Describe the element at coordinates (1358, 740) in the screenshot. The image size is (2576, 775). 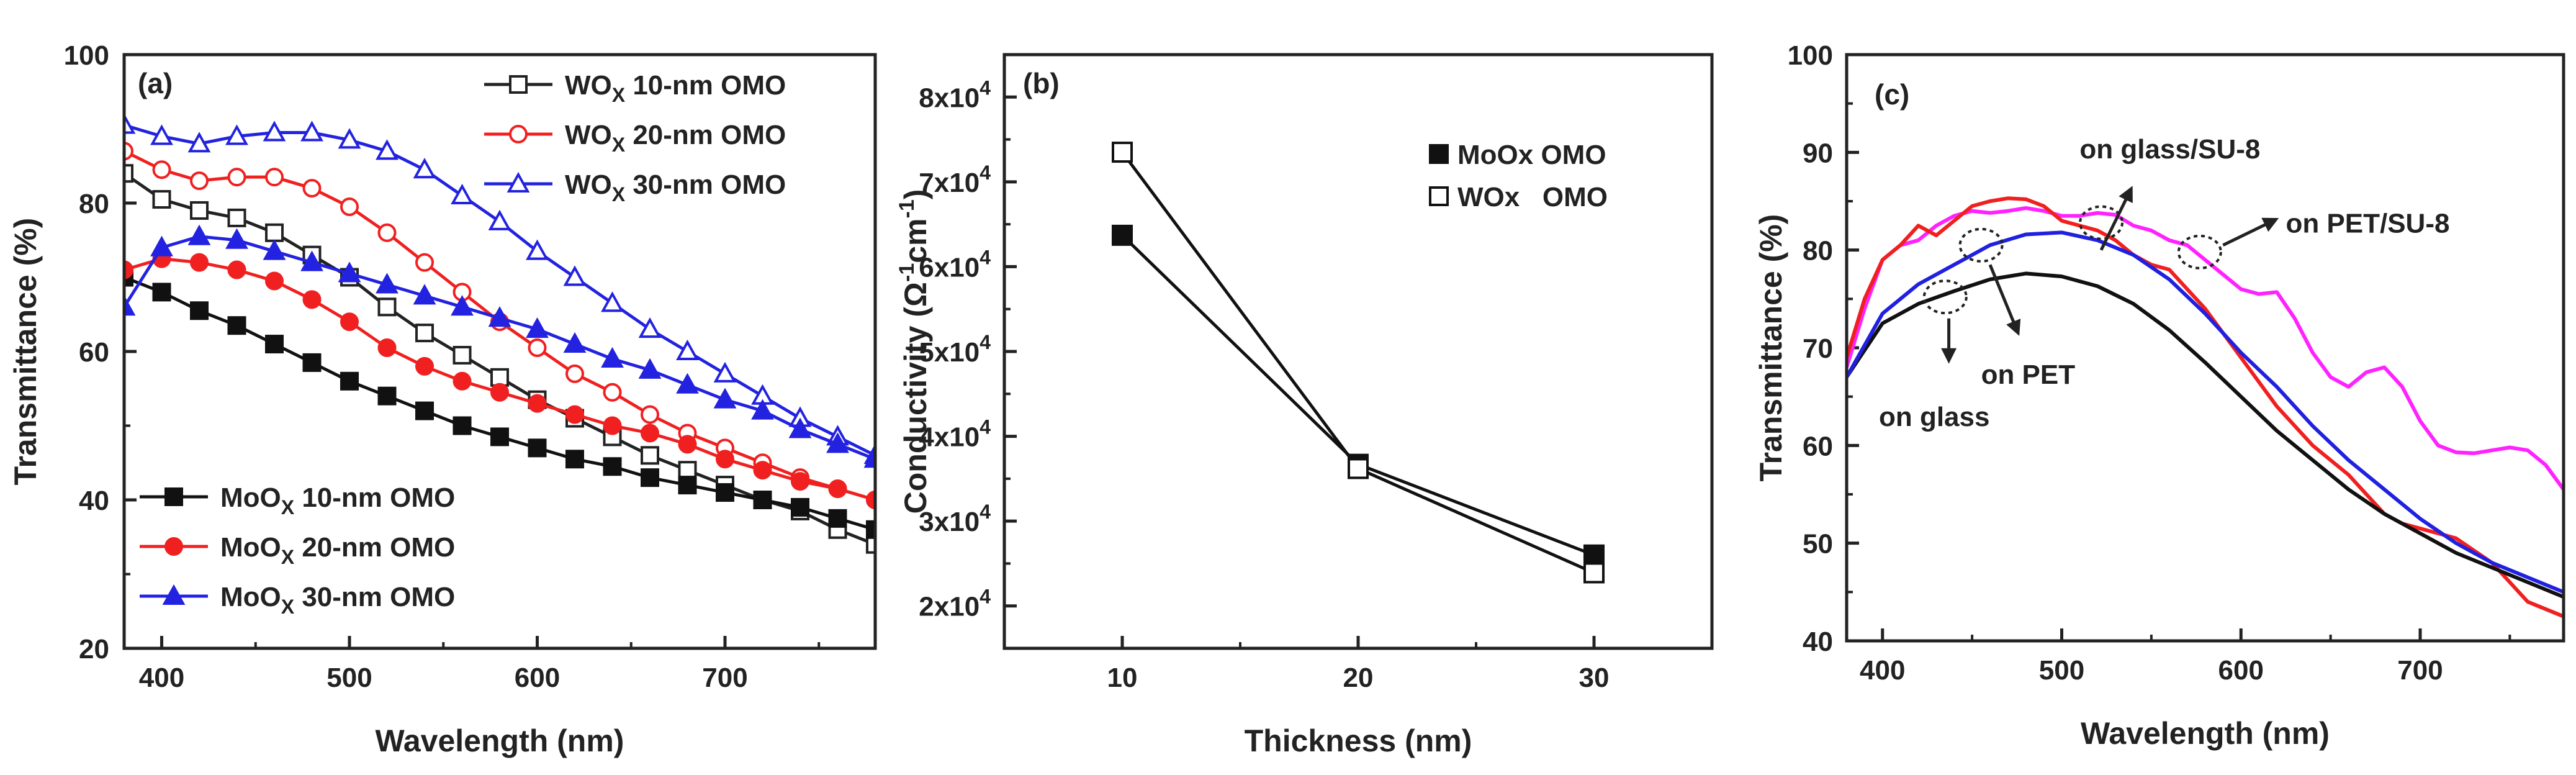
I see `x-axis-label: Thickness (nm)` at that location.